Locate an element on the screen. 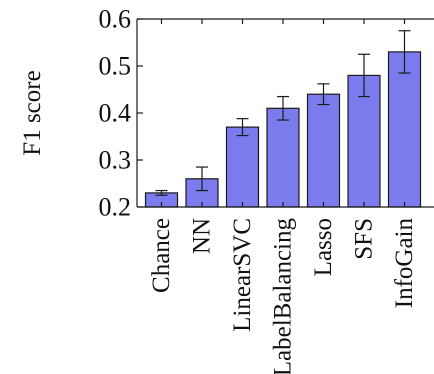  x-category-label: LinearSVC is located at coordinates (242, 275).